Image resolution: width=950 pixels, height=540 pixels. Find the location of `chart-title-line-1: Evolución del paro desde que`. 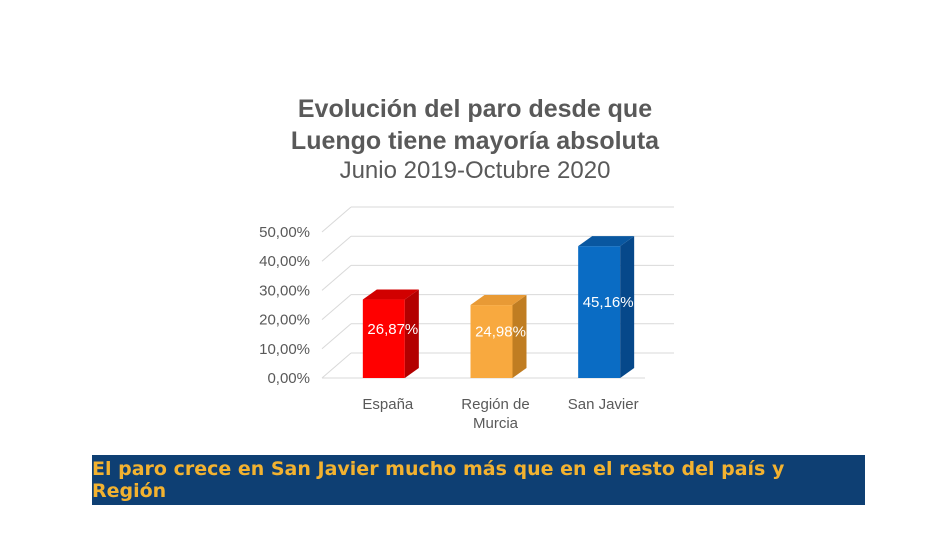

chart-title-line-1: Evolución del paro desde que is located at coordinates (475, 109).